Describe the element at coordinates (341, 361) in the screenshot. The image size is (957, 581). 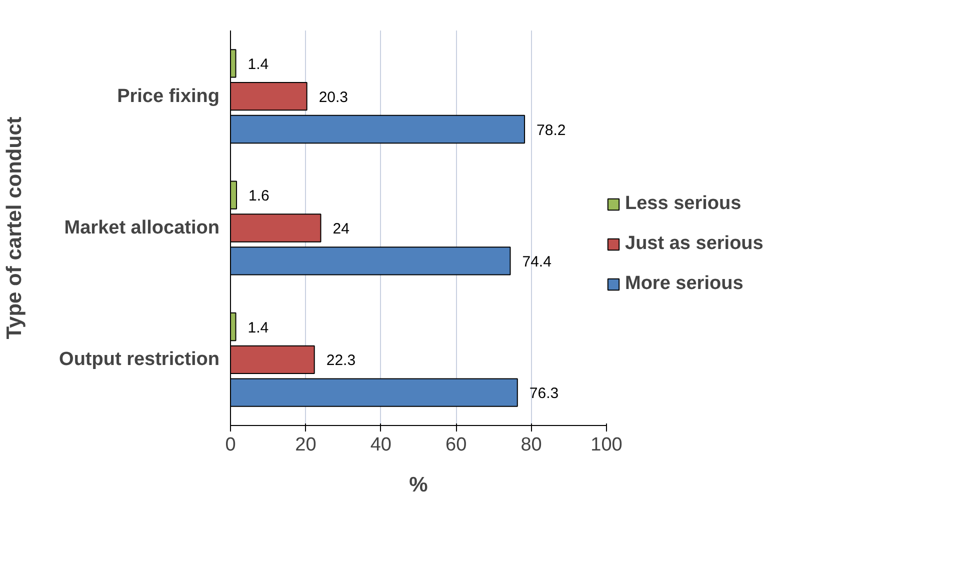
I see `data-label: 22.3` at that location.